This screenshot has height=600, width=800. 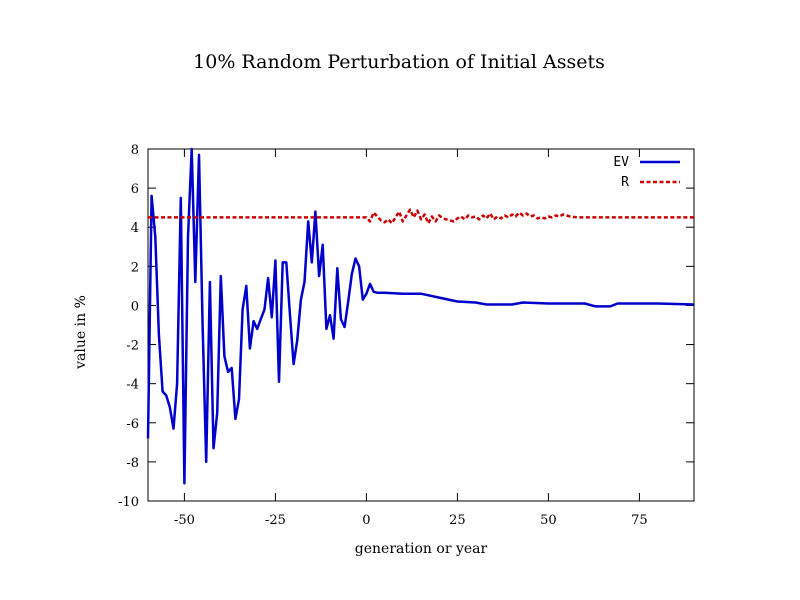 What do you see at coordinates (421, 549) in the screenshot?
I see `x-axis-label: generation or year` at bounding box center [421, 549].